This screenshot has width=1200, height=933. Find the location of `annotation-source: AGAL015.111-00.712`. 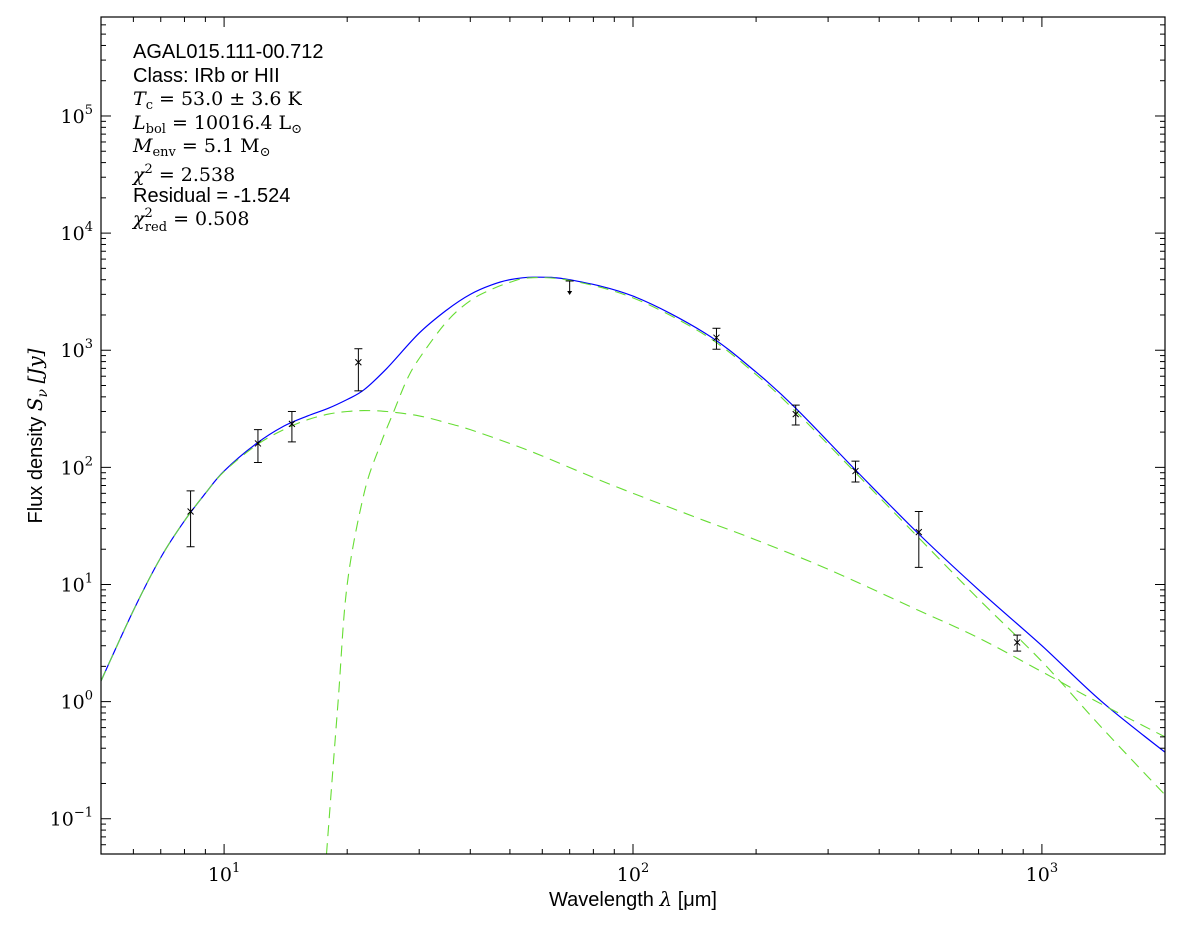

annotation-source: AGAL015.111-00.712 is located at coordinates (228, 52).